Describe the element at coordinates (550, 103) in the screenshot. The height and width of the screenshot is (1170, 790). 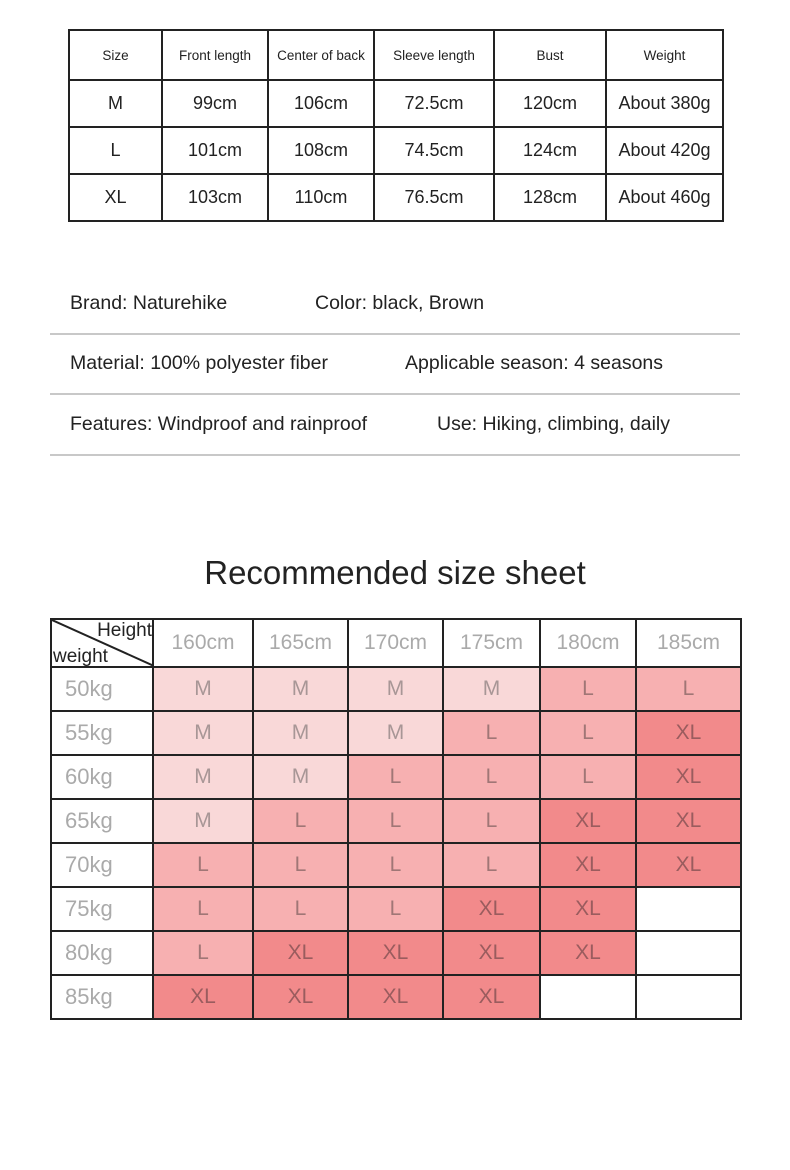
I see `spec-cell: 120cm` at that location.